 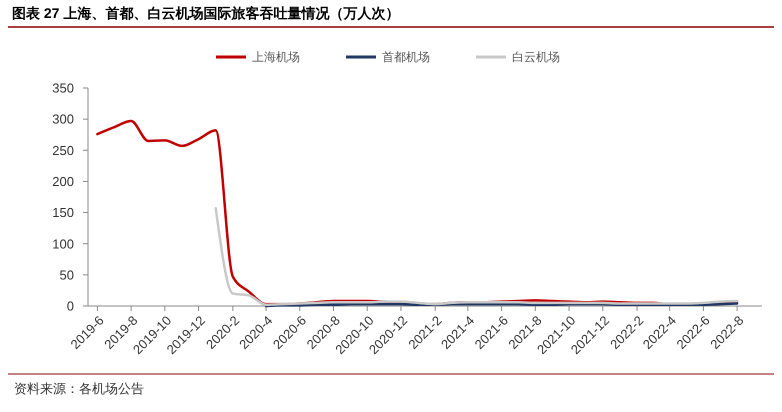 I want to click on y-tick-label: 250, so click(x=63, y=150).